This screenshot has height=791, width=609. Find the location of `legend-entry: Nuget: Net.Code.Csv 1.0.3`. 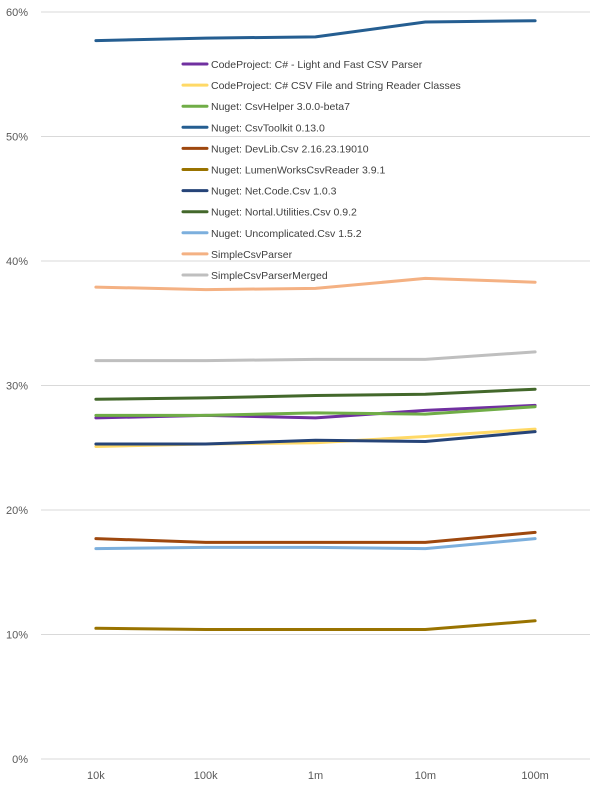

legend-entry: Nuget: Net.Code.Csv 1.0.3 is located at coordinates (259, 192).